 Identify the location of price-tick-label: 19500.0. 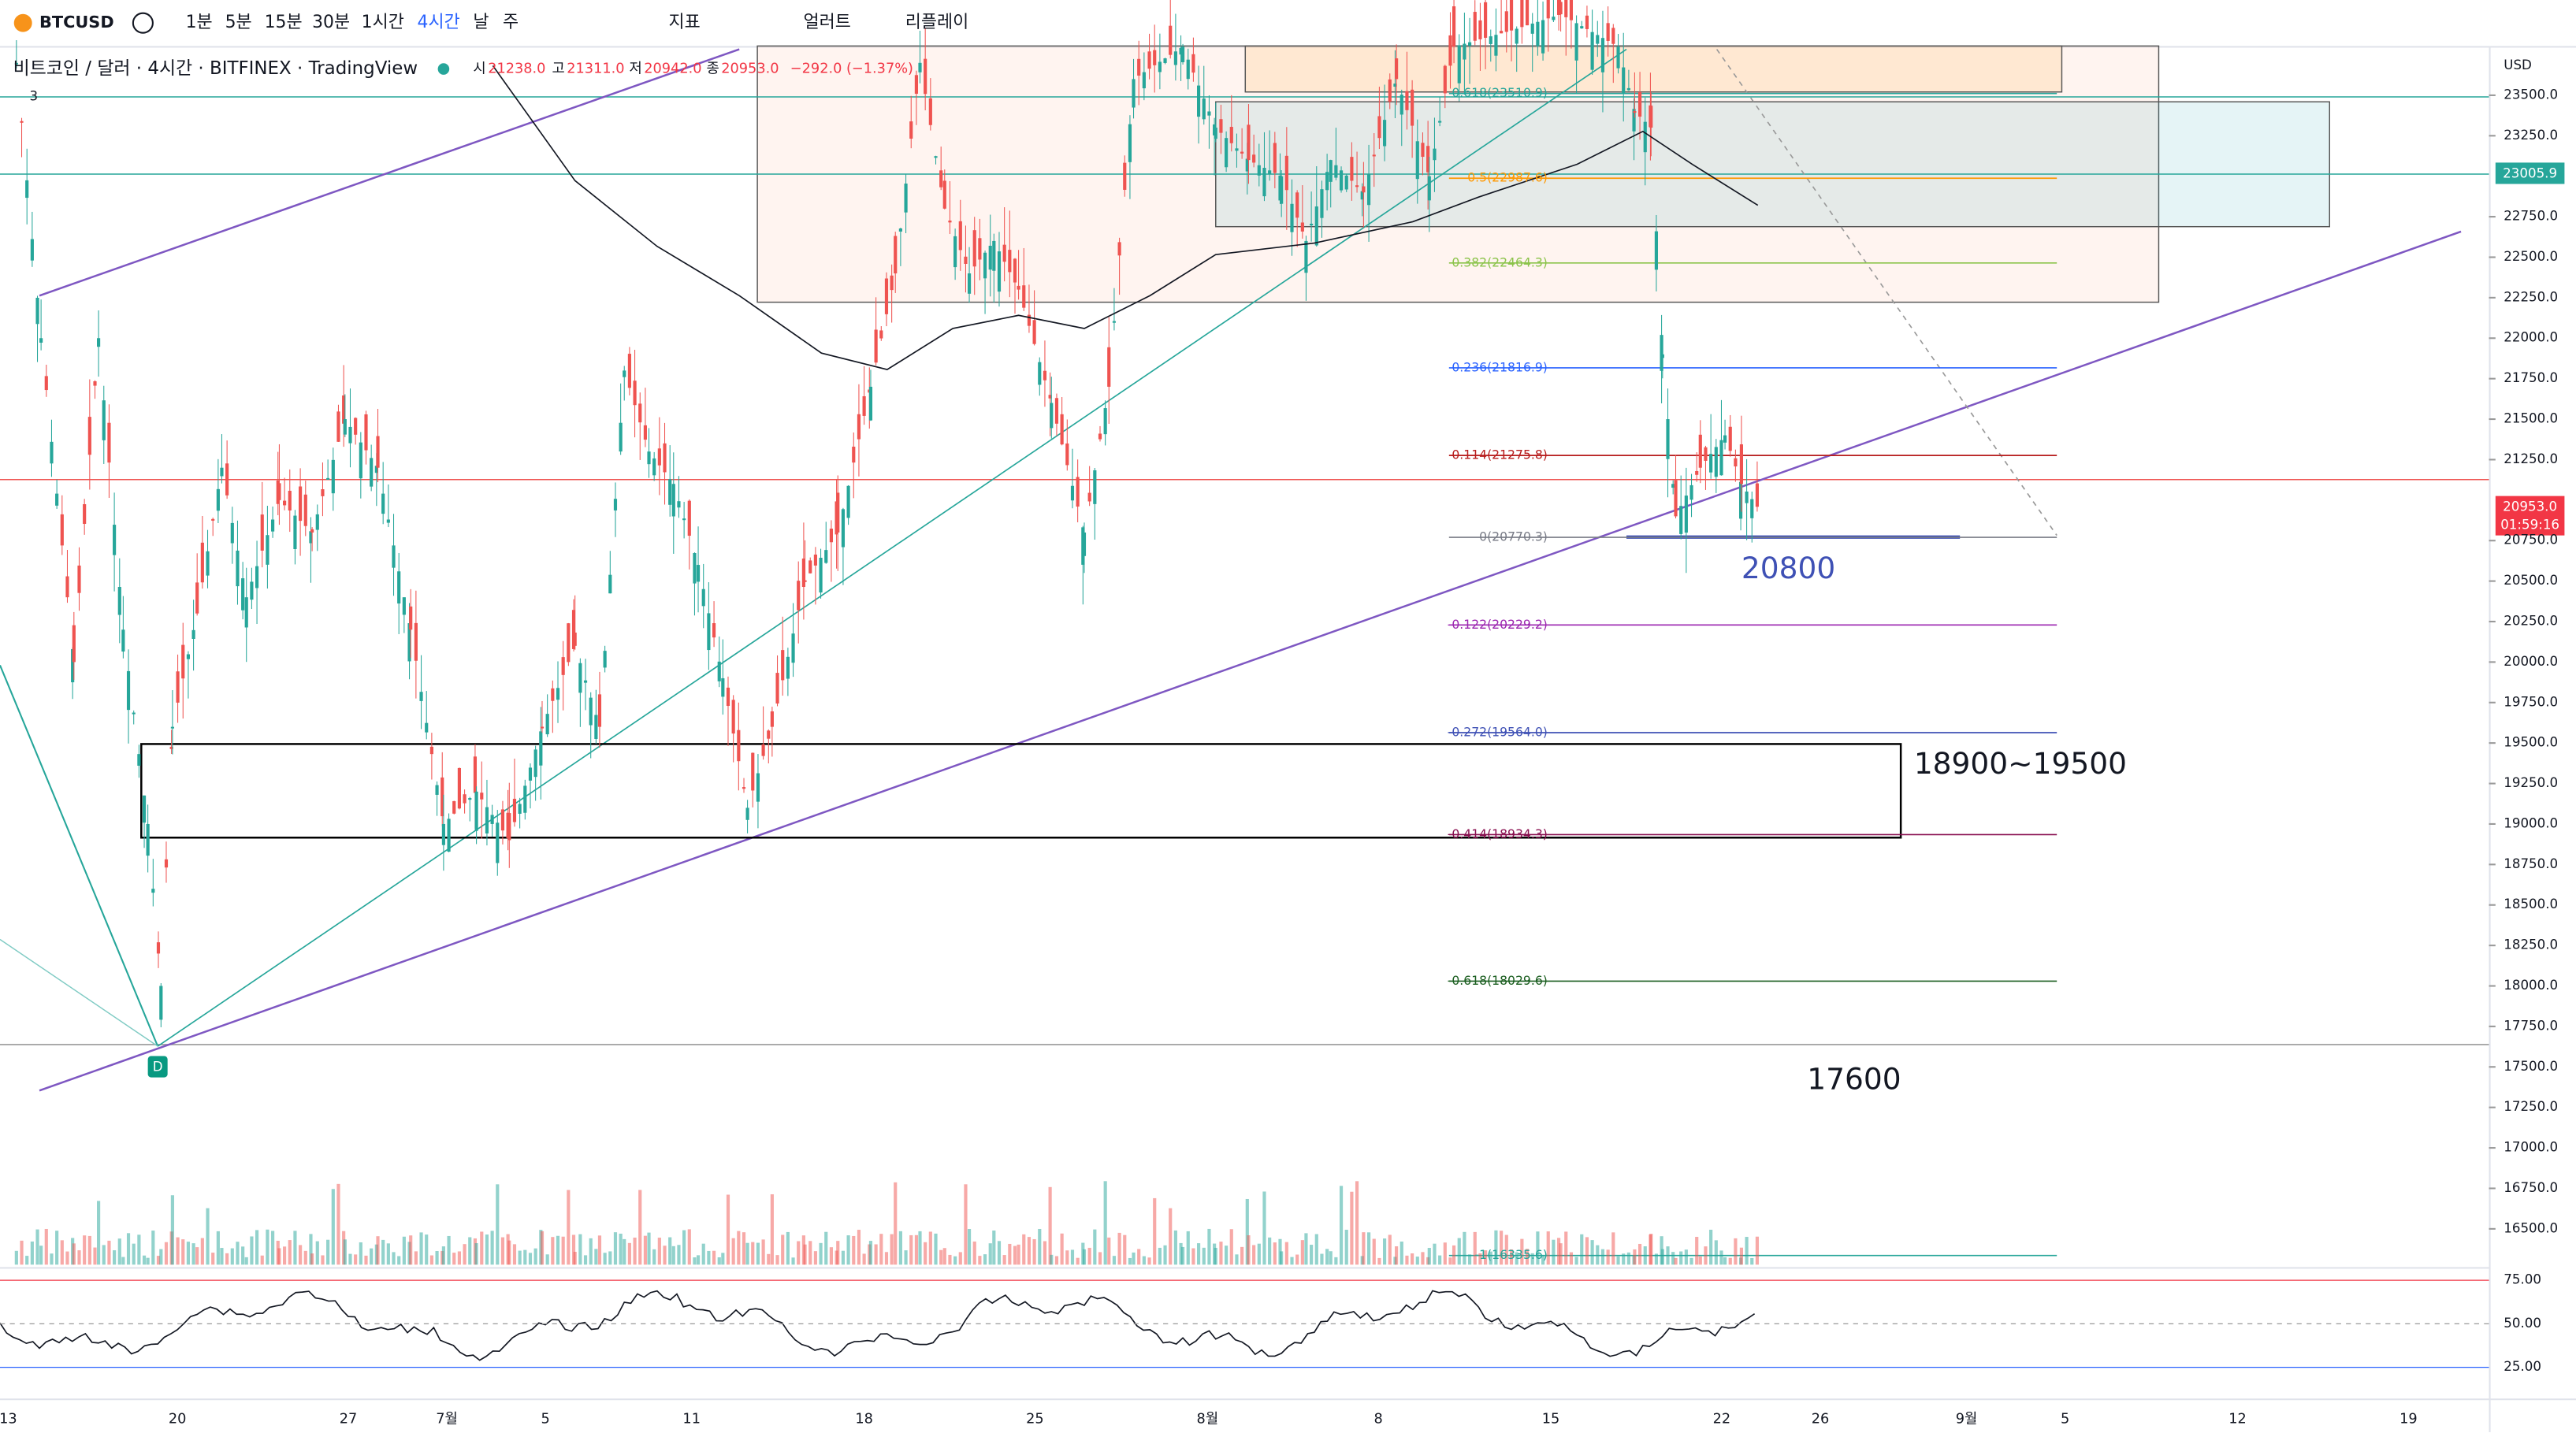
(2531, 742).